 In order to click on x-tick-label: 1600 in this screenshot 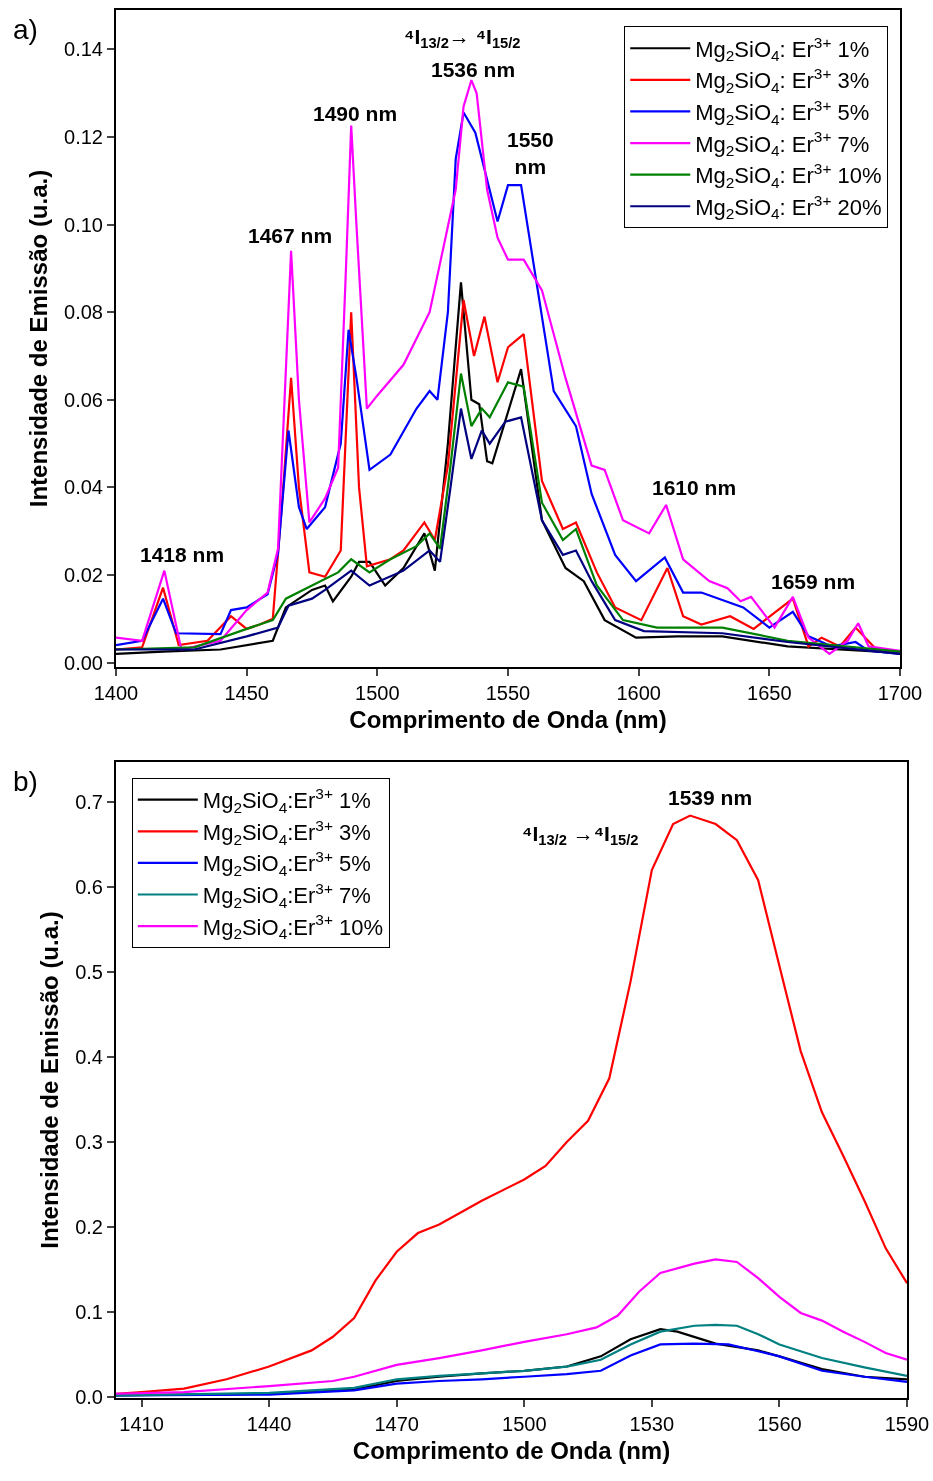, I will do `click(638, 693)`.